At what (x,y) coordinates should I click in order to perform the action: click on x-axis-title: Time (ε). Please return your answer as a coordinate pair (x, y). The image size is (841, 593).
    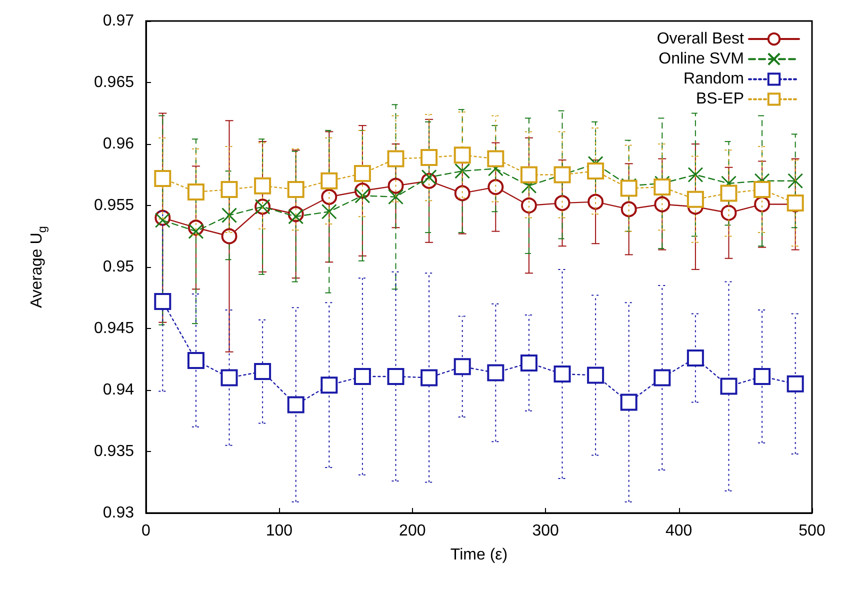
    Looking at the image, I should click on (479, 555).